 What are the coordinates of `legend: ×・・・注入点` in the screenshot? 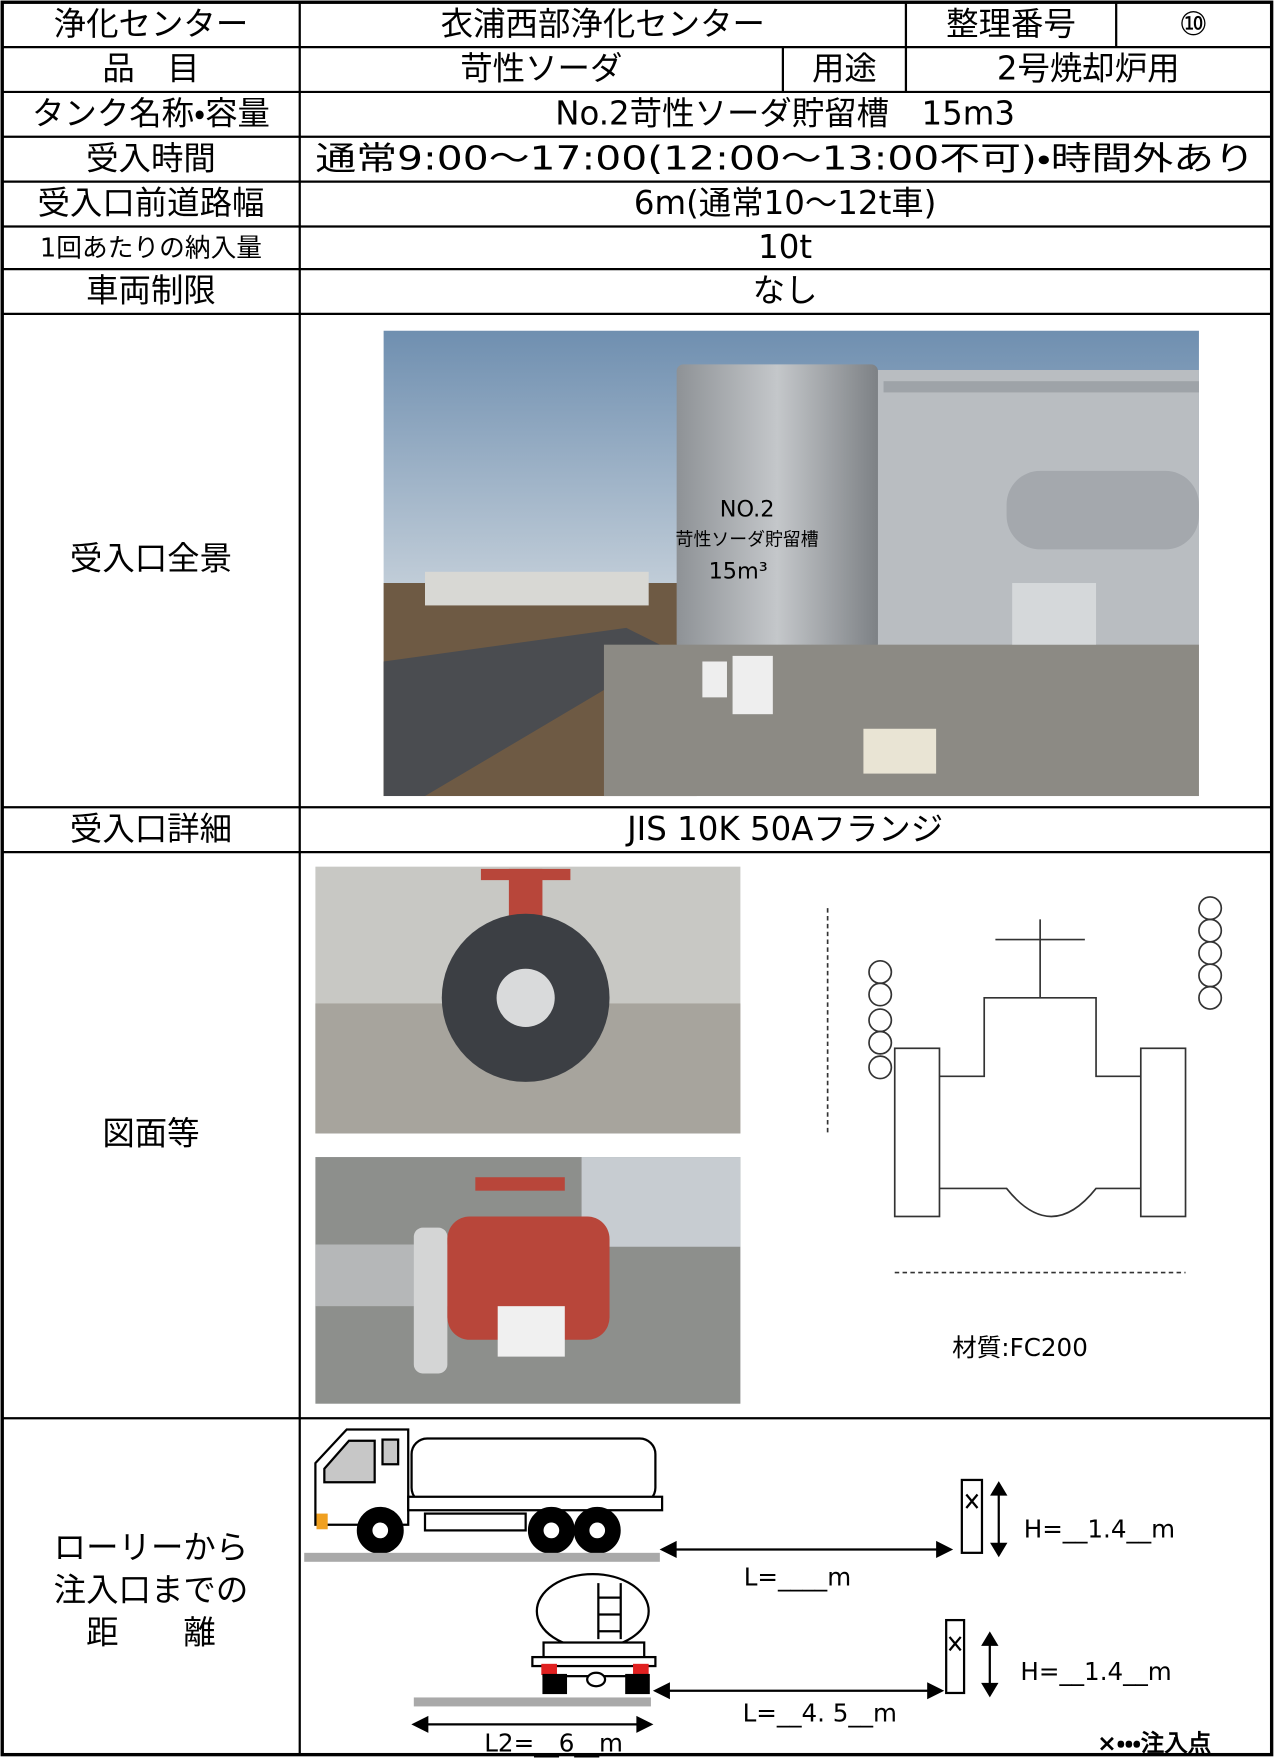 It's located at (1154, 1743).